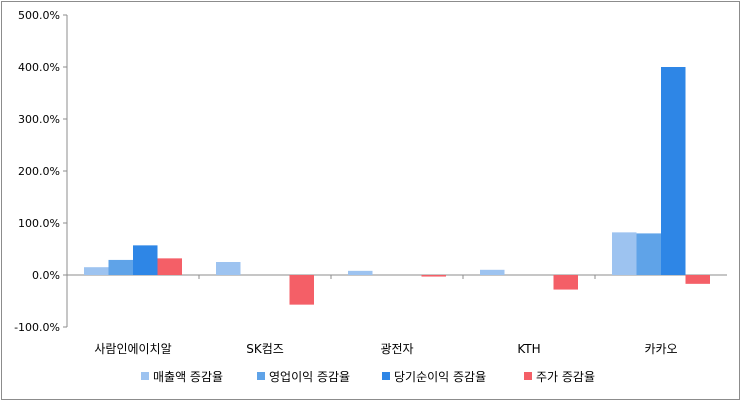  What do you see at coordinates (39, 171) in the screenshot?
I see `y-tick-label: 200.0%` at bounding box center [39, 171].